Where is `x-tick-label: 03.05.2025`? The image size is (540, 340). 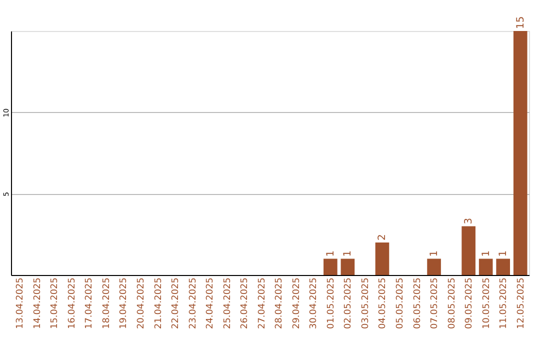 x-tick-label: 03.05.2025 is located at coordinates (365, 304).